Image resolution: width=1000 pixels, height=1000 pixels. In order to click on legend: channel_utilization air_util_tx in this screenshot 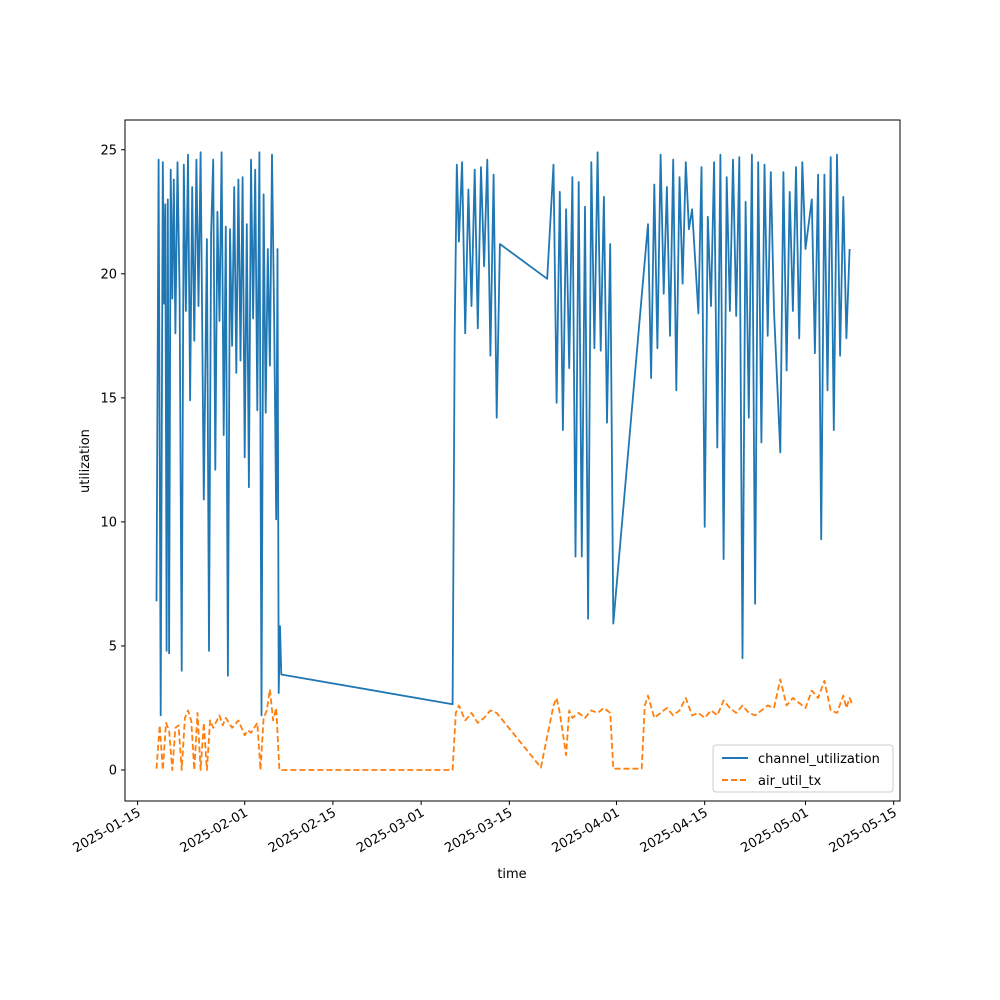, I will do `click(803, 768)`.